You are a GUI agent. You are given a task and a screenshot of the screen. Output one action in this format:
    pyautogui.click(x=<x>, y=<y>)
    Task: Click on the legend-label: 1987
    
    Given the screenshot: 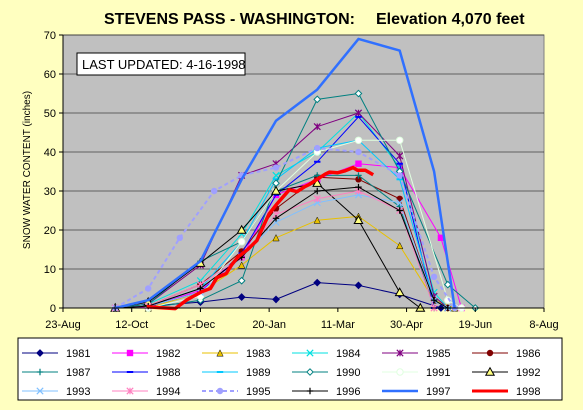 What is the action you would take?
    pyautogui.click(x=78, y=373)
    